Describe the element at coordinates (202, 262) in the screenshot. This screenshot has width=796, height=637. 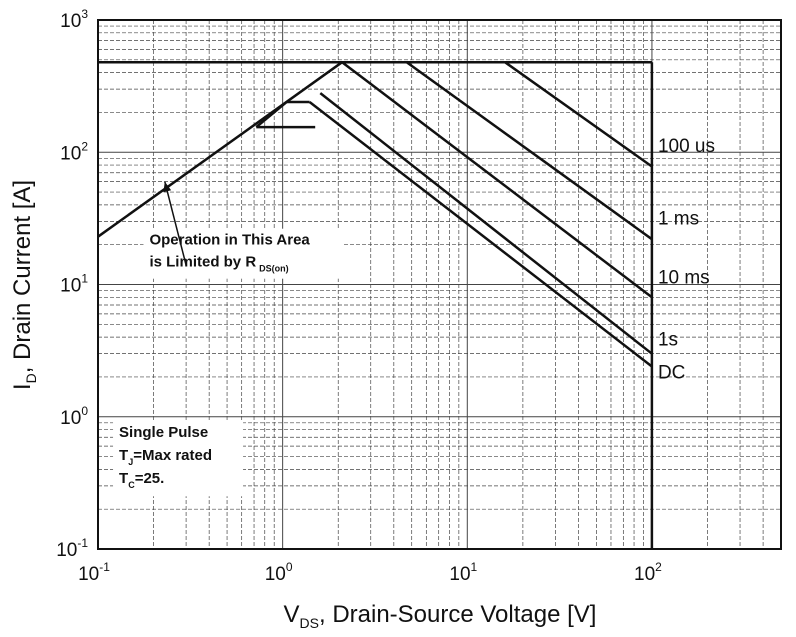
I see `annotation-text: is Limited by R` at that location.